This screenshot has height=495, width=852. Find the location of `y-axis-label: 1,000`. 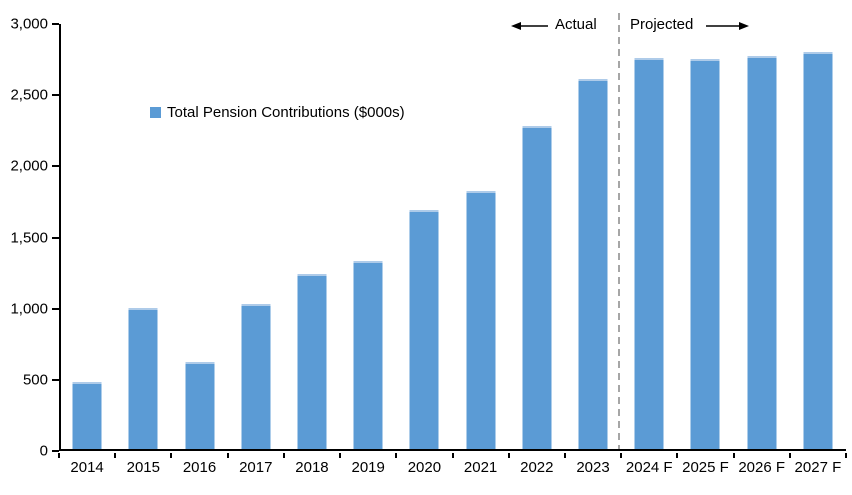

y-axis-label: 1,000 is located at coordinates (29, 309).